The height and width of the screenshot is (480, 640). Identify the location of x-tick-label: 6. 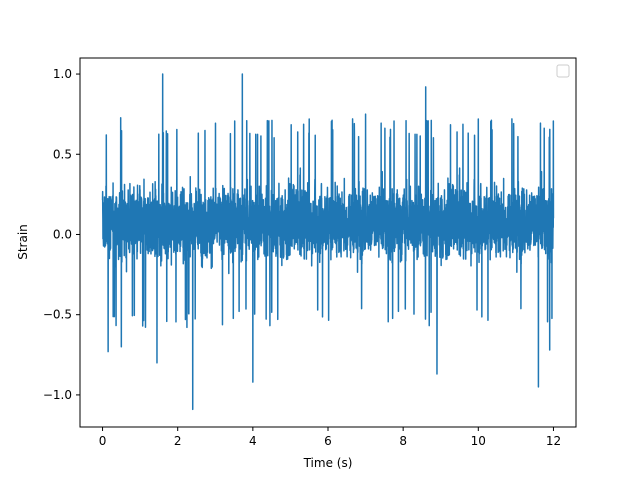
(328, 441).